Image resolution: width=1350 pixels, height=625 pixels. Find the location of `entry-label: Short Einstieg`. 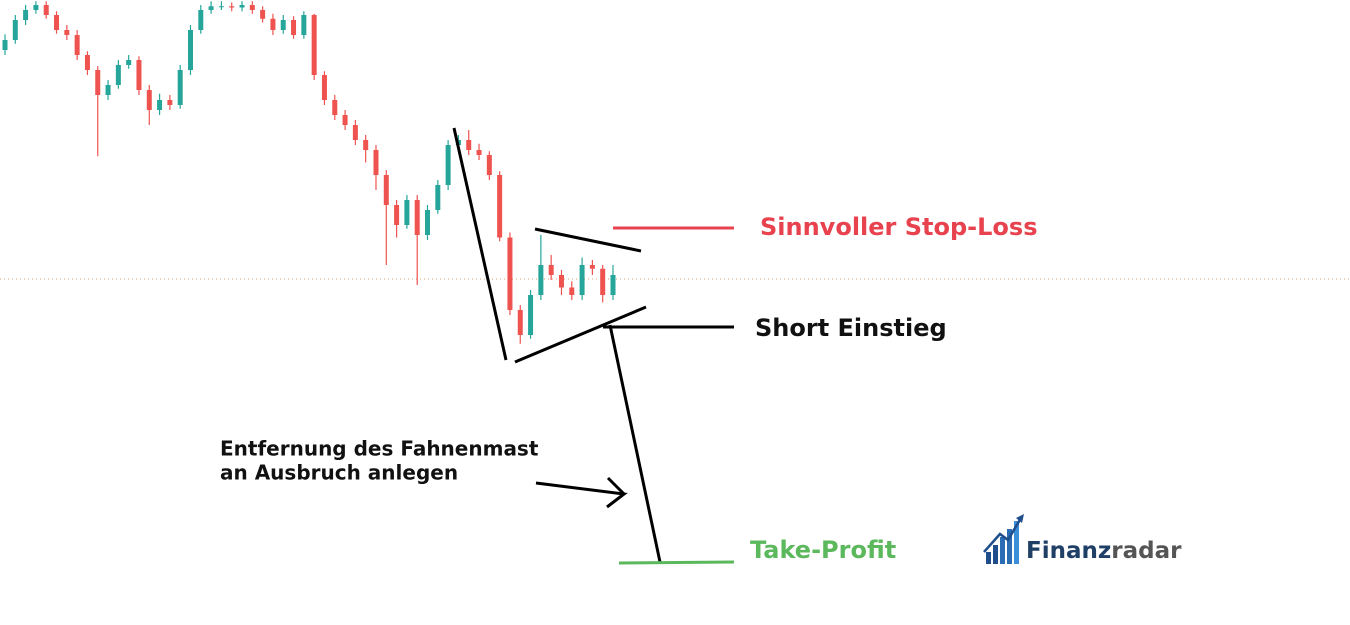

entry-label: Short Einstieg is located at coordinates (851, 328).